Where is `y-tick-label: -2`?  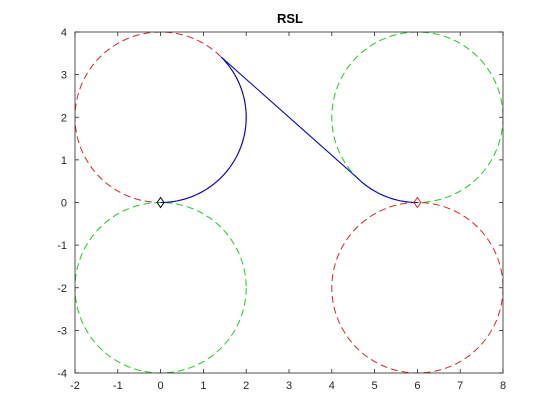
y-tick-label: -2 is located at coordinates (62, 289).